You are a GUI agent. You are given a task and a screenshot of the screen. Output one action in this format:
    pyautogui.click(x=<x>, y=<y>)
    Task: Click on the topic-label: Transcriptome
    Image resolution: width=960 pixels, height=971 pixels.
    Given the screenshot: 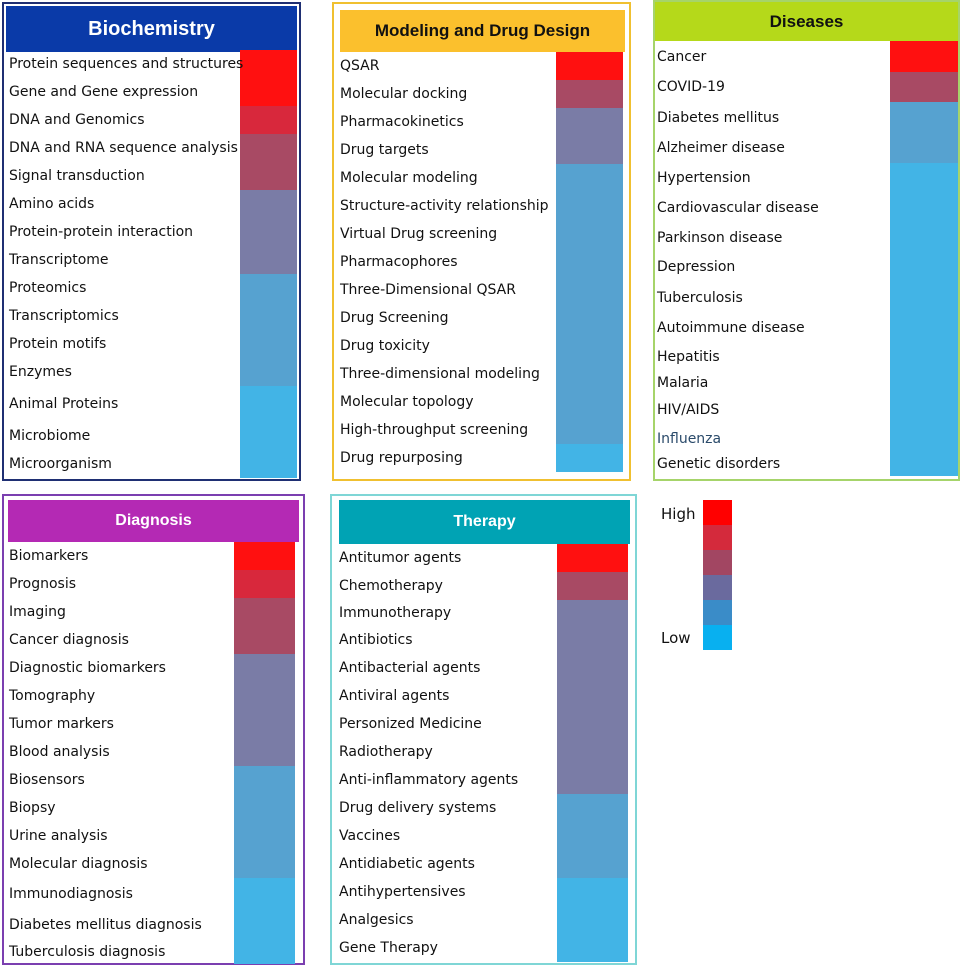 What is the action you would take?
    pyautogui.click(x=59, y=260)
    